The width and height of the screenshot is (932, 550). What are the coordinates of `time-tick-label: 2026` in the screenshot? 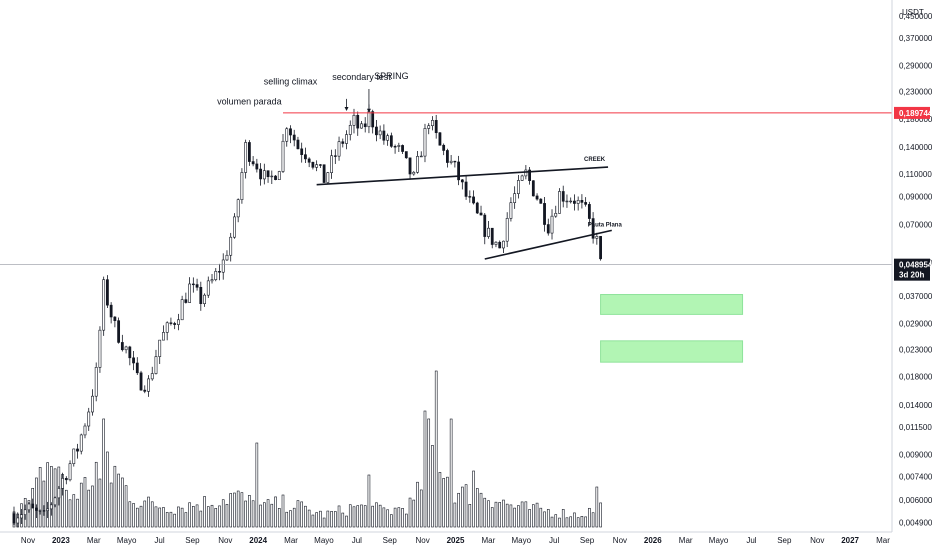 It's located at (653, 540).